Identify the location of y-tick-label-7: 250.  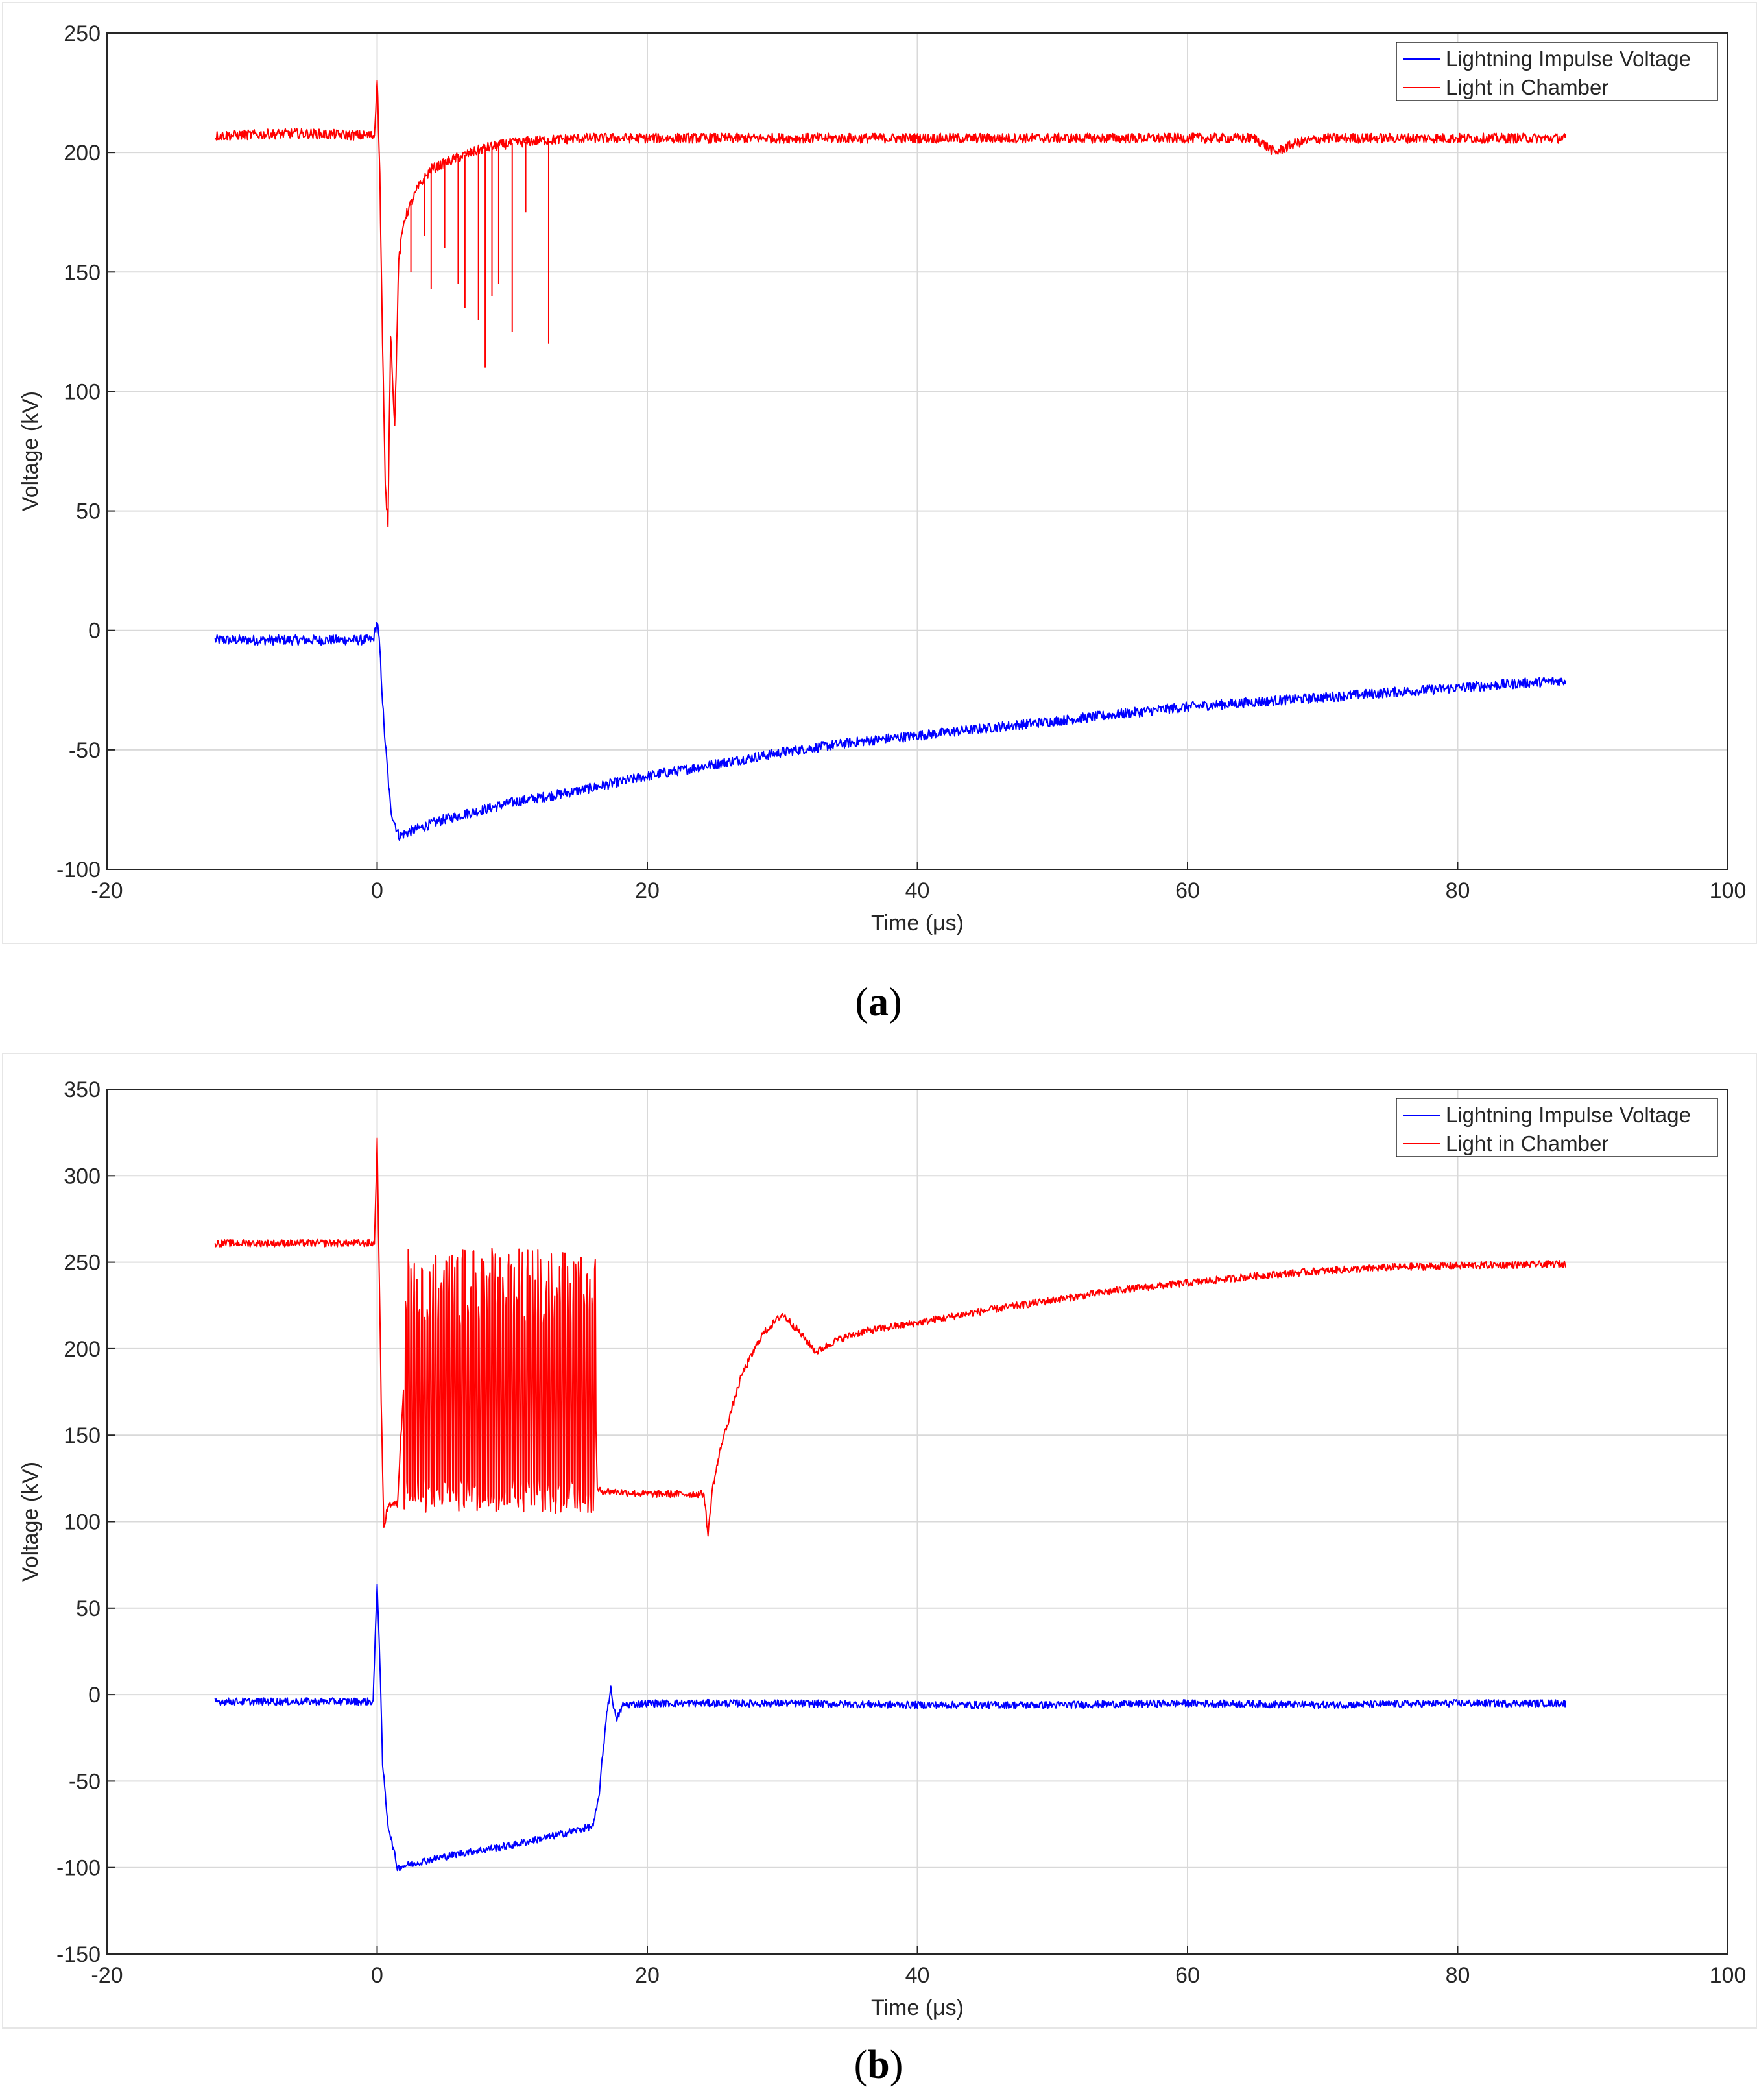
(82, 33).